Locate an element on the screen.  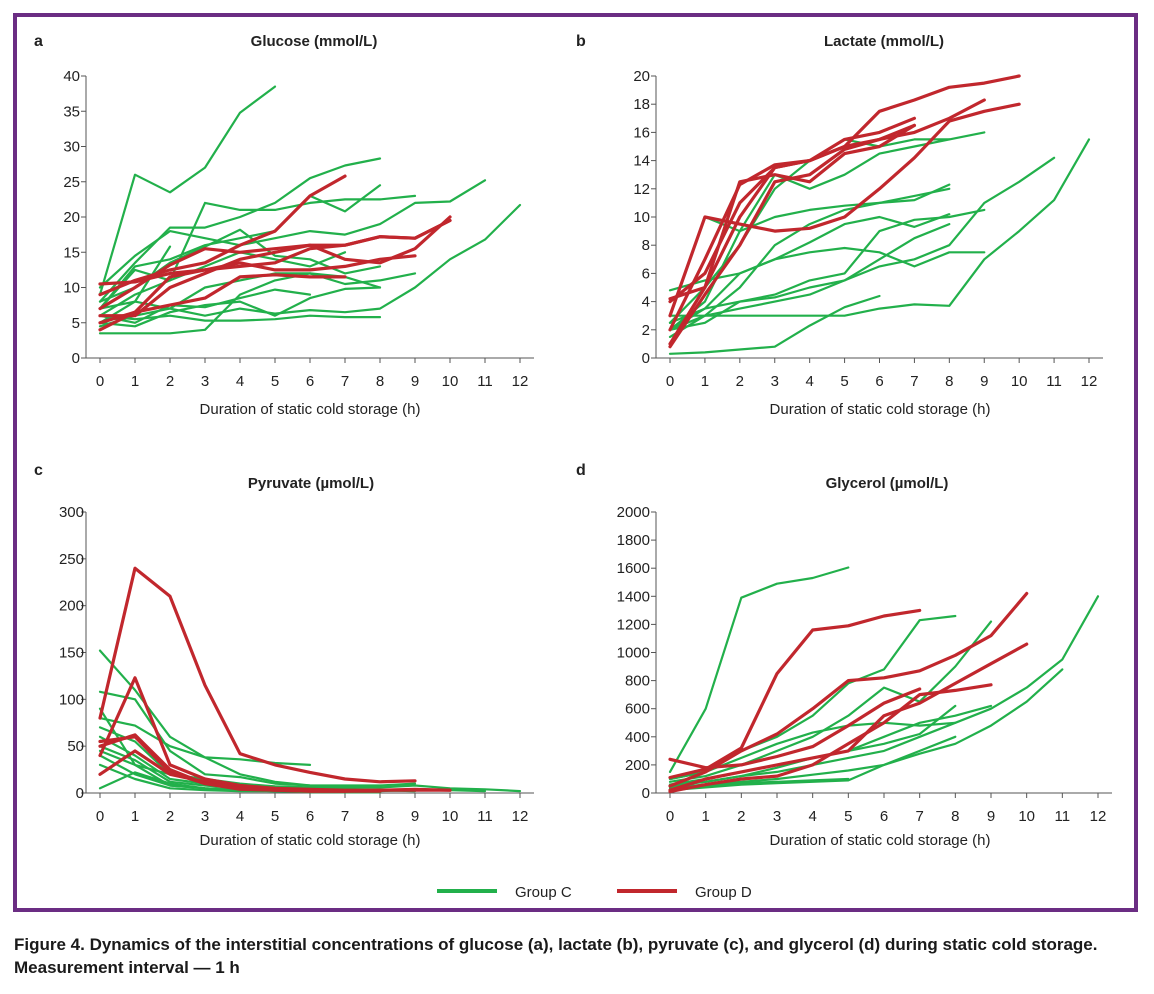
y-tick-label: 10 is located at coordinates (71, 288).